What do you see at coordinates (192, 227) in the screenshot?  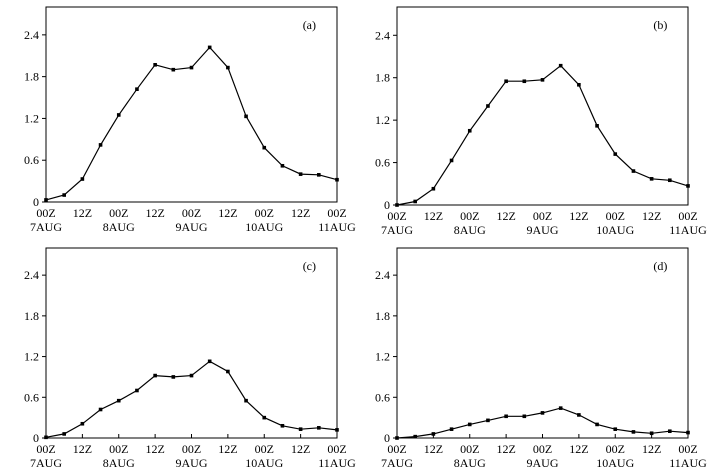 I see `x-tick-label-date: 9AUG` at bounding box center [192, 227].